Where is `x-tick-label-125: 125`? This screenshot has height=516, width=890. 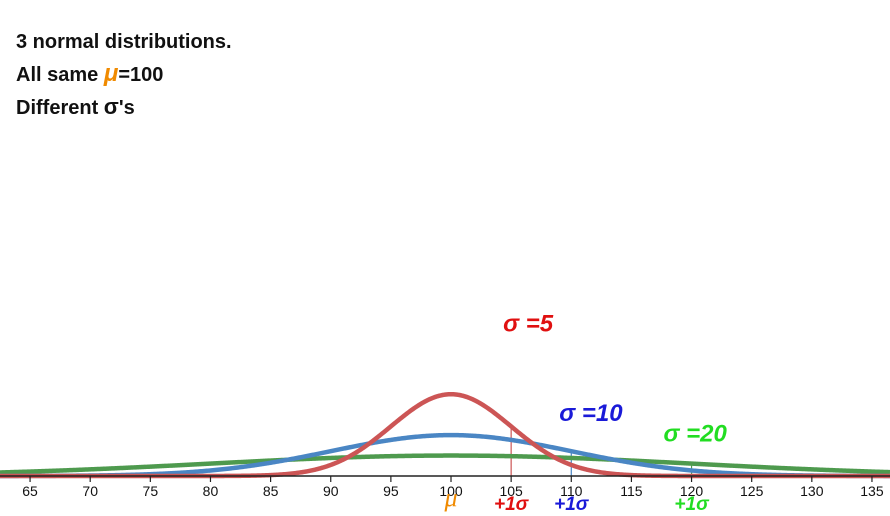
x-tick-label-125: 125 is located at coordinates (752, 491).